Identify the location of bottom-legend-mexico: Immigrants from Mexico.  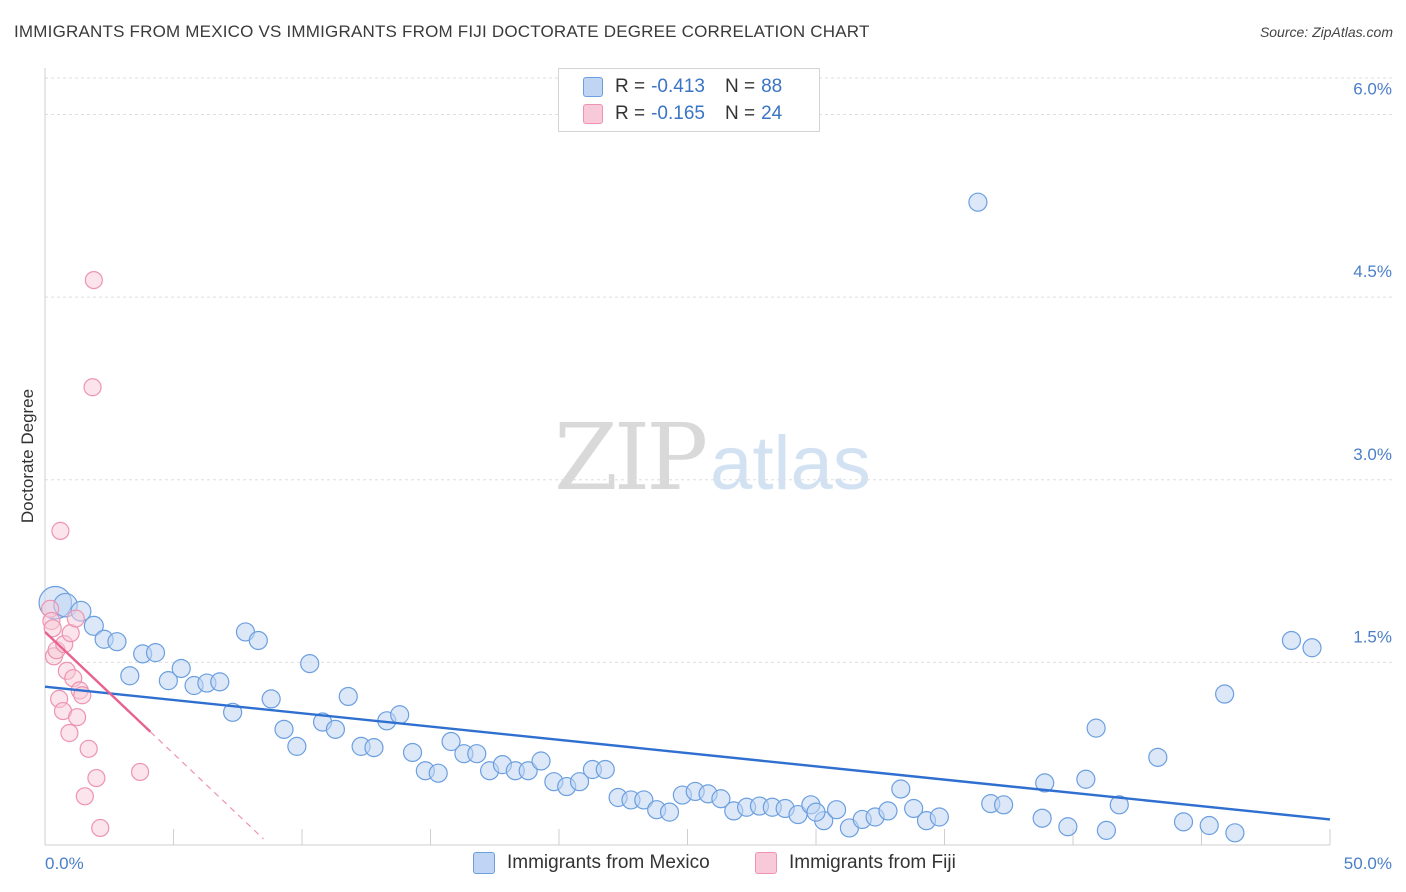
(591, 863).